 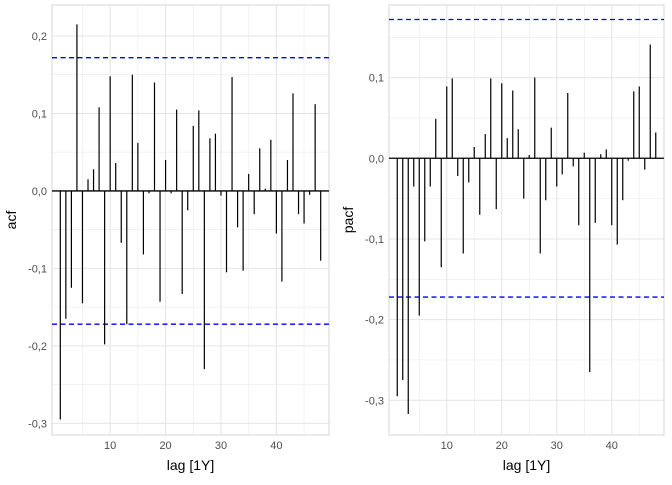 What do you see at coordinates (39, 192) in the screenshot?
I see `acf-ytick-label: 0,0` at bounding box center [39, 192].